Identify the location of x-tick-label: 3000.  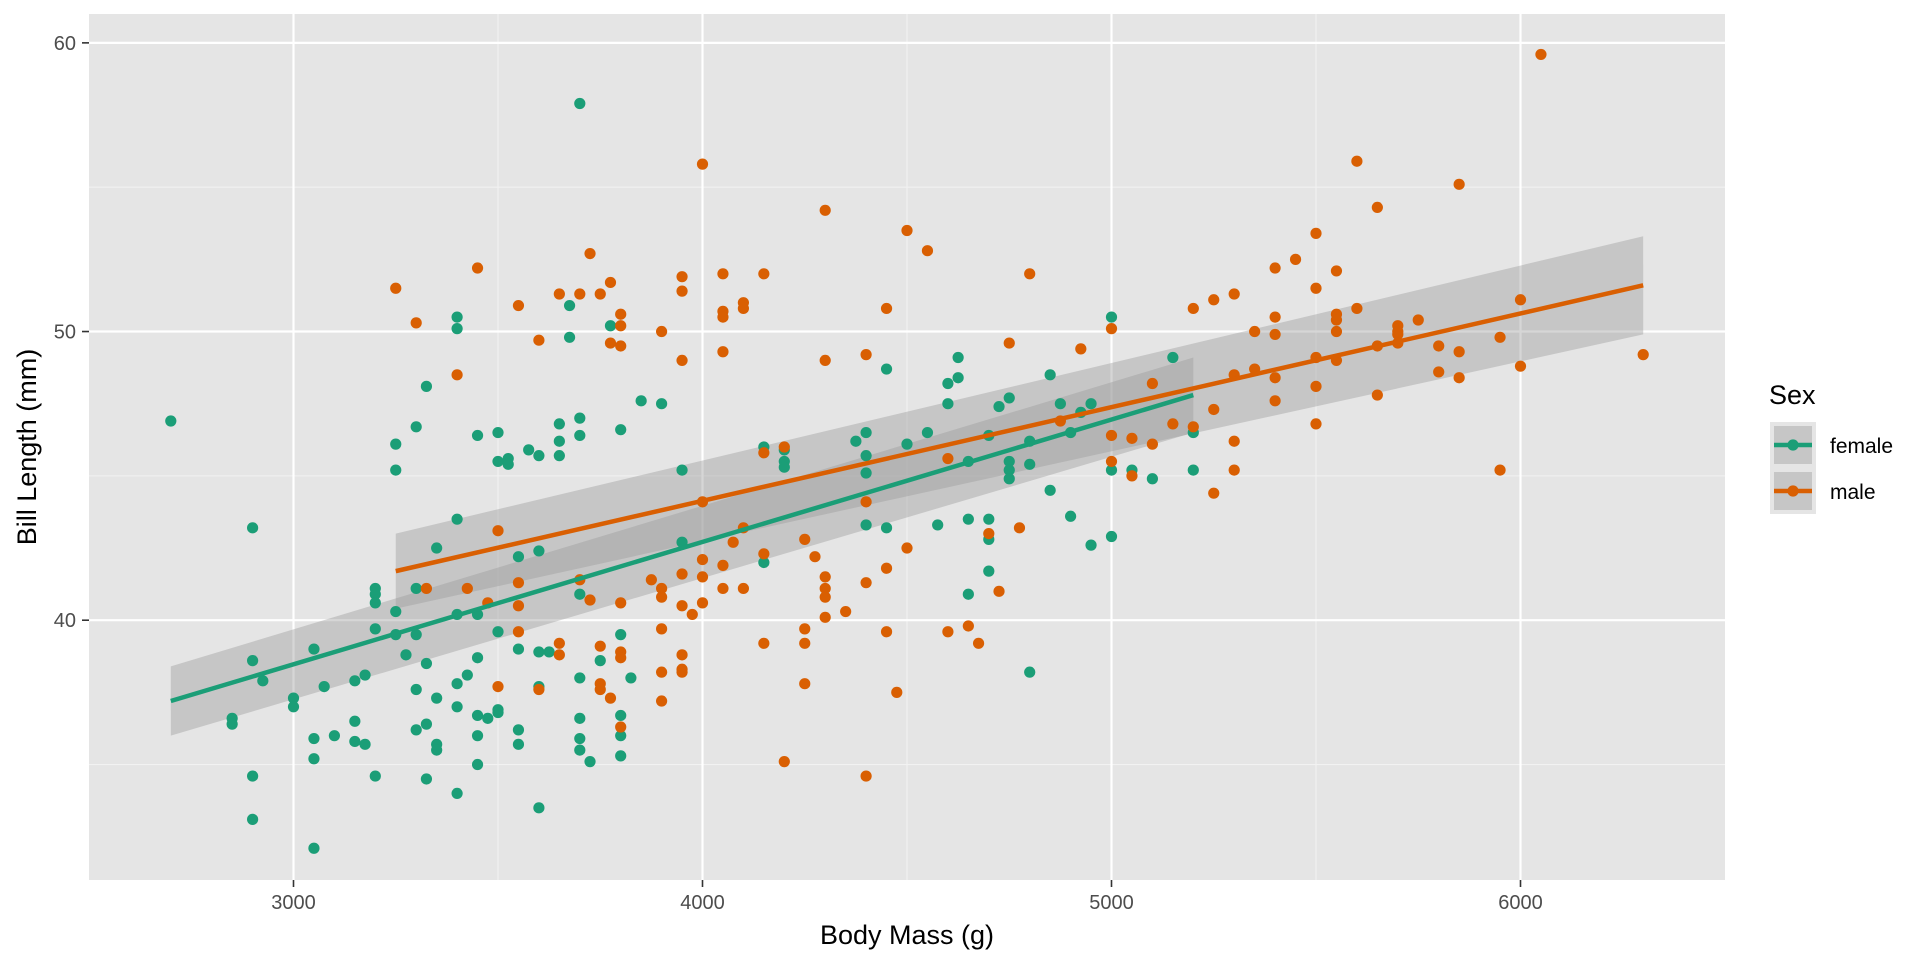
(293, 903).